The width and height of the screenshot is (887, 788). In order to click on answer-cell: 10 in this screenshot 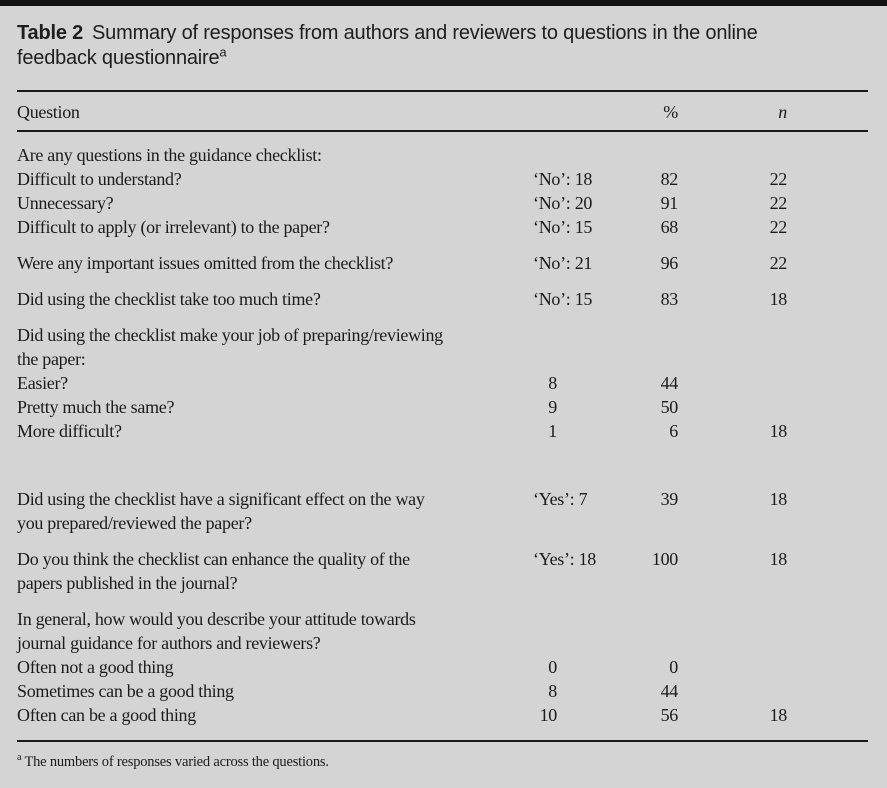, I will do `click(548, 715)`.